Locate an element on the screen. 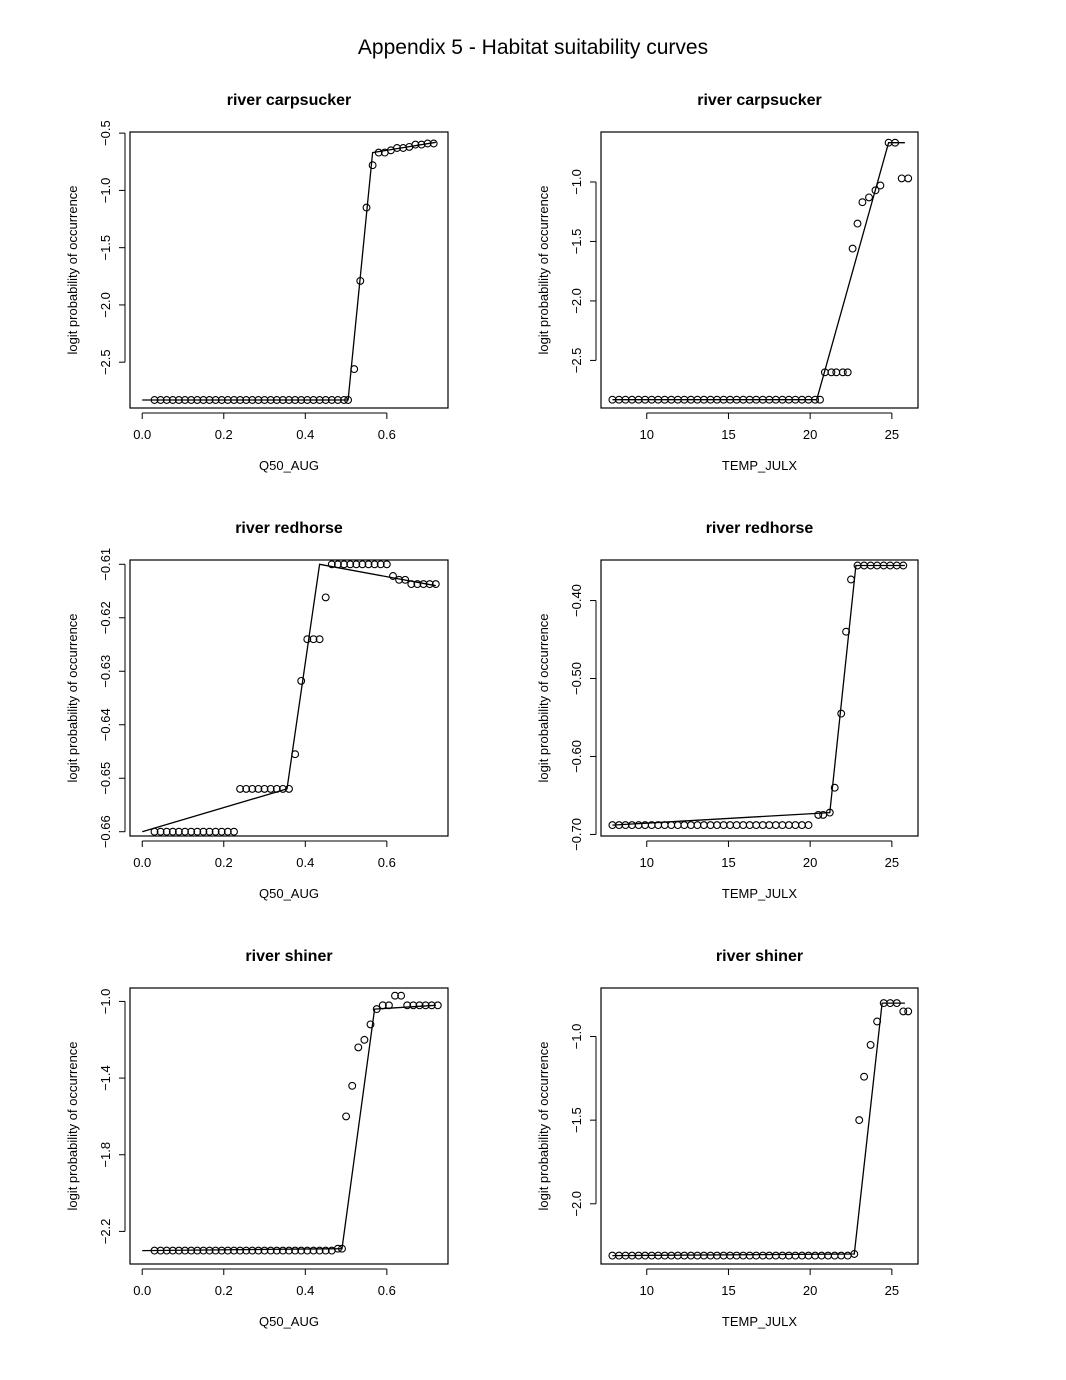 This screenshot has height=1380, width=1066. y-axis: −0.70 −0.60 −0.50 −0.40 is located at coordinates (583, 717).